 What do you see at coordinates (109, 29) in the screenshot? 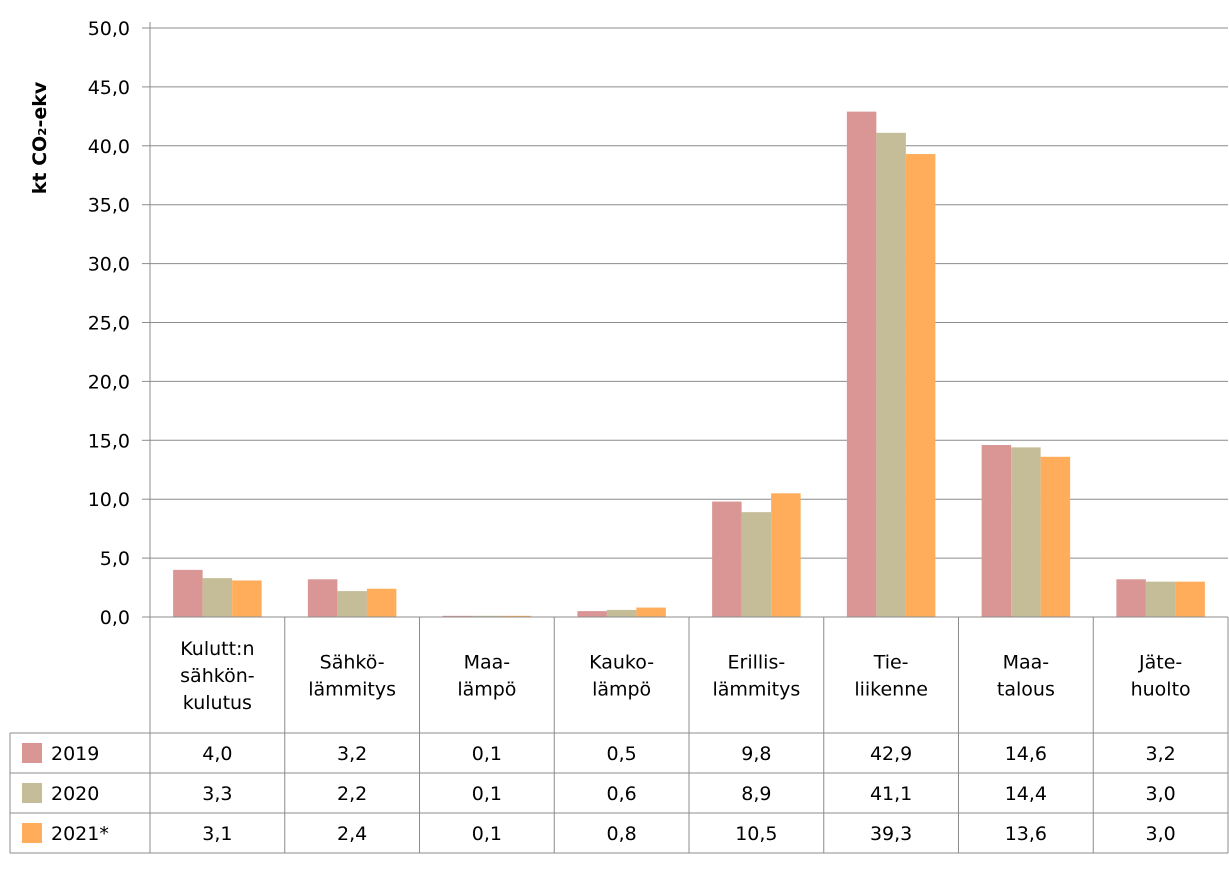
I see `y-tick-label: 50,0` at bounding box center [109, 29].